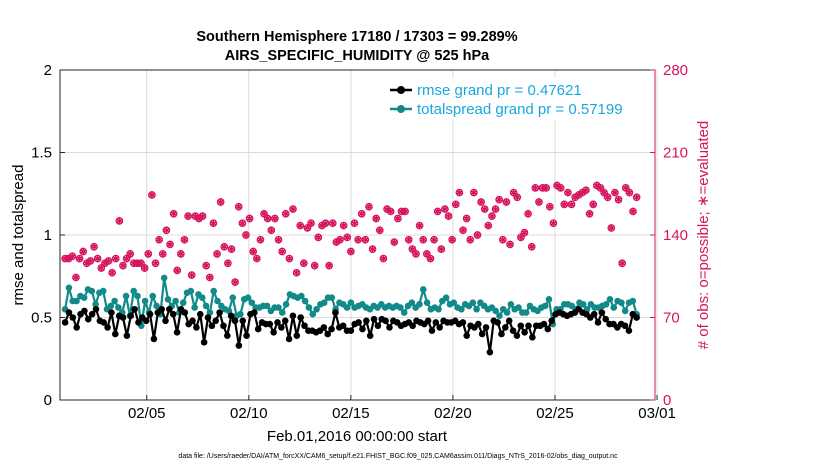 The width and height of the screenshot is (830, 470). I want to click on x-tick-label: 02/15, so click(351, 413).